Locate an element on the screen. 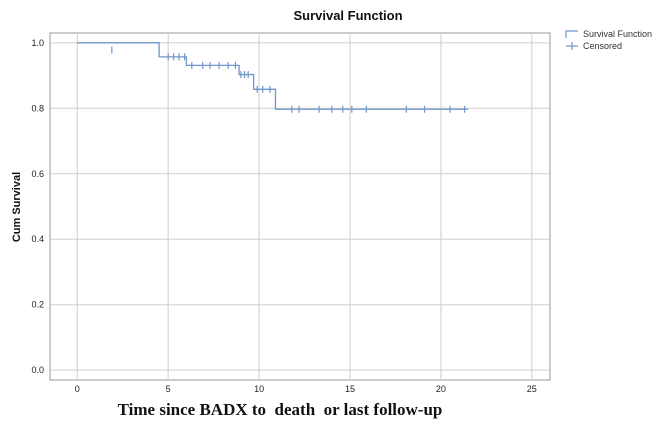  chart-title: Survival Function is located at coordinates (347, 15).